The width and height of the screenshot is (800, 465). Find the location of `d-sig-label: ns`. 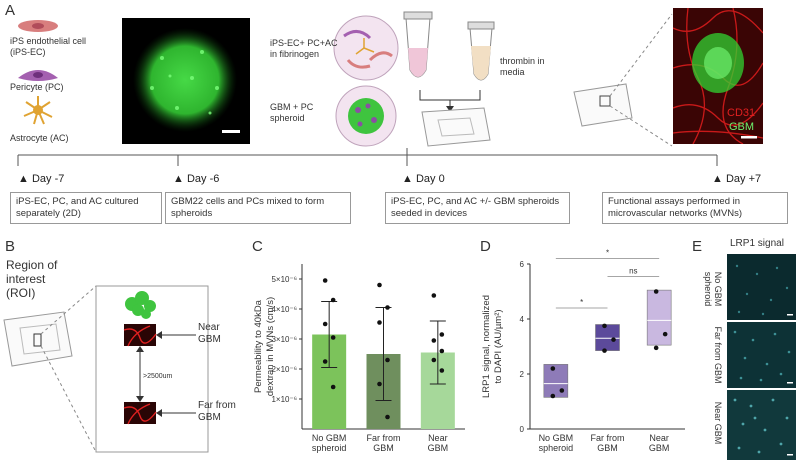

d-sig-label: ns is located at coordinates (633, 270).